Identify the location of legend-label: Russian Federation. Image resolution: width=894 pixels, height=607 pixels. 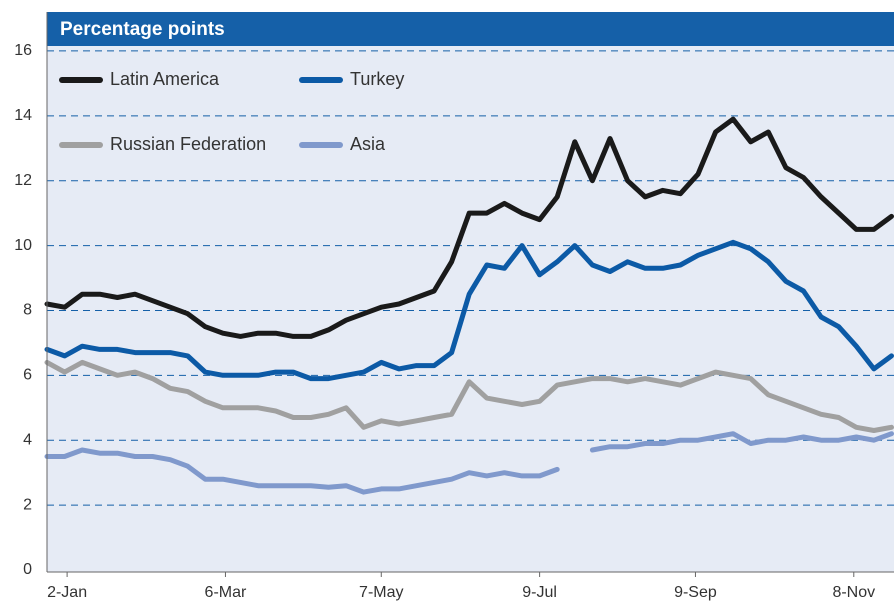
(188, 144).